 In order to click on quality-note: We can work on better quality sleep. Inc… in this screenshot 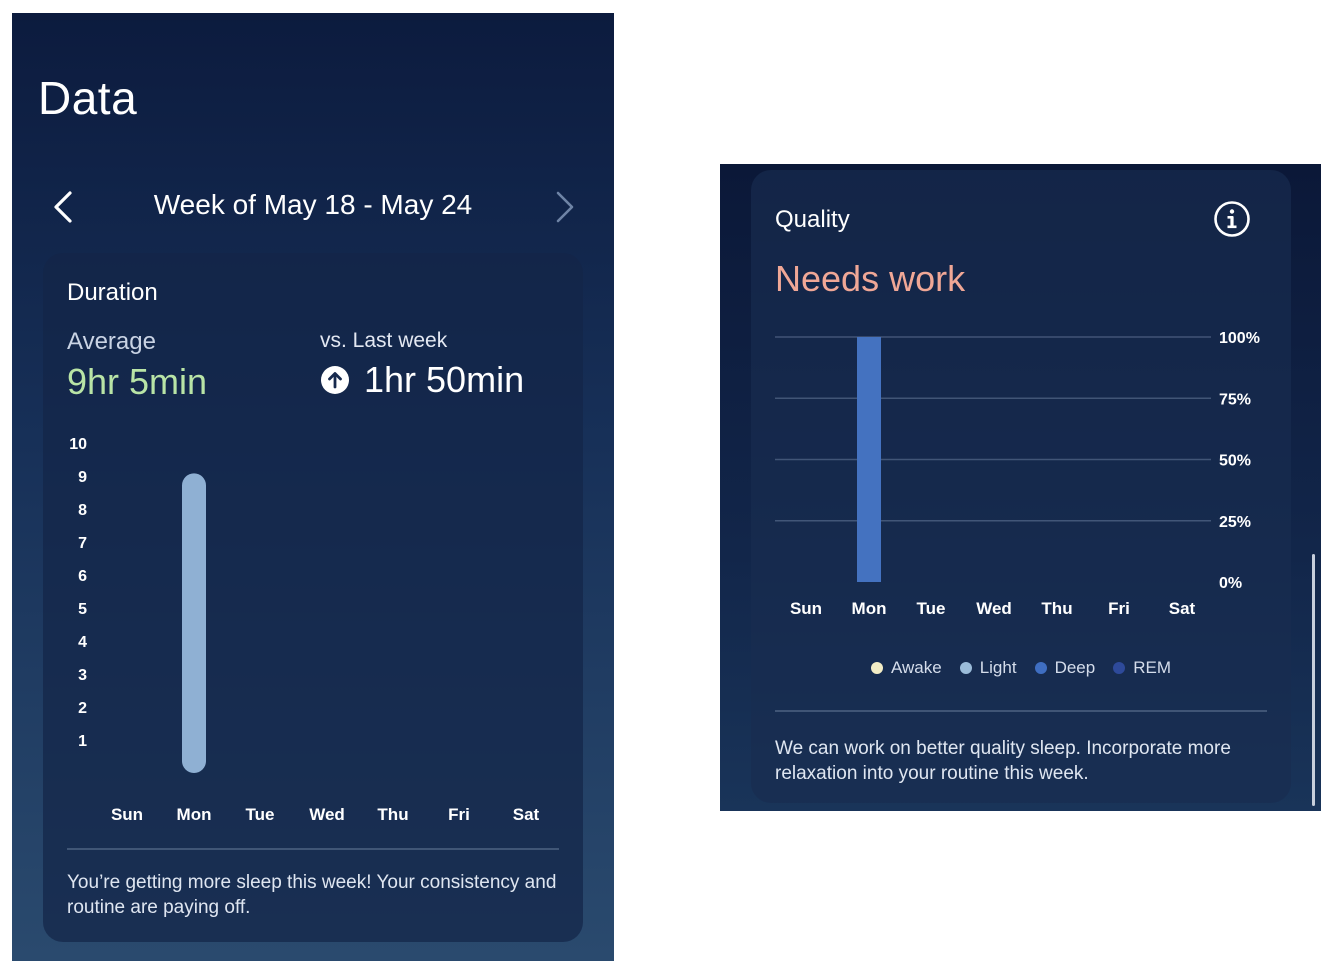, I will do `click(1003, 761)`.